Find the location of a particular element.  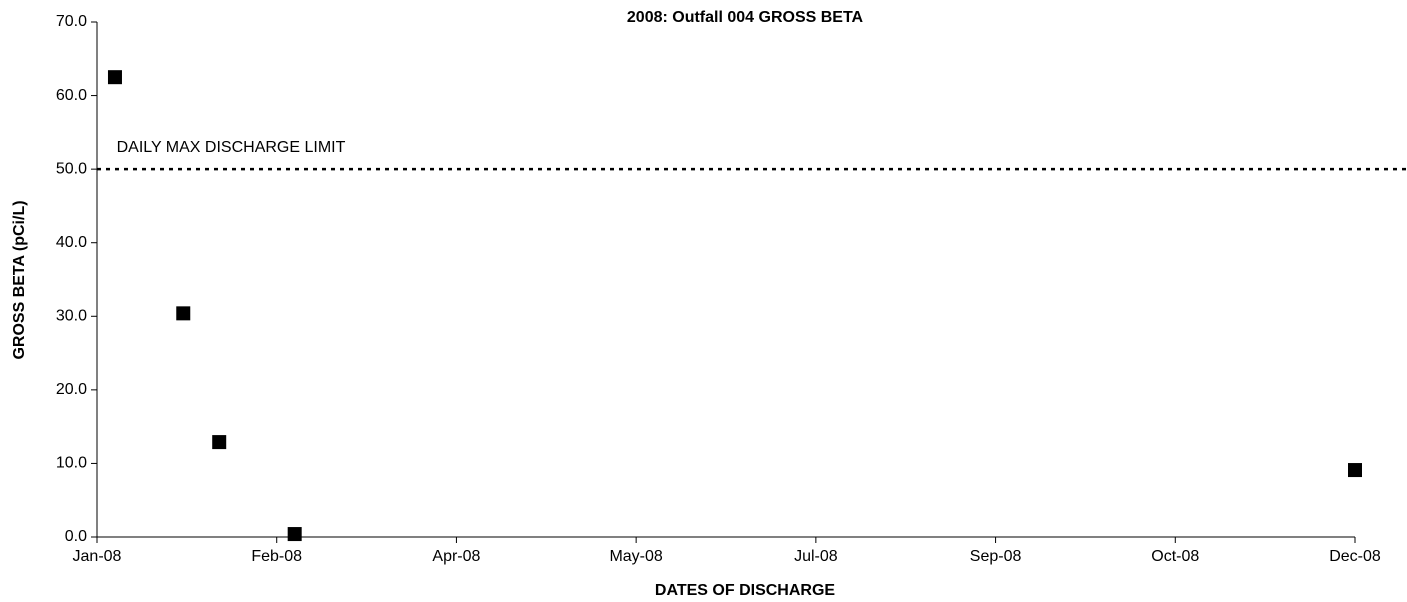

x-tick-label: Oct-08 is located at coordinates (1175, 556).